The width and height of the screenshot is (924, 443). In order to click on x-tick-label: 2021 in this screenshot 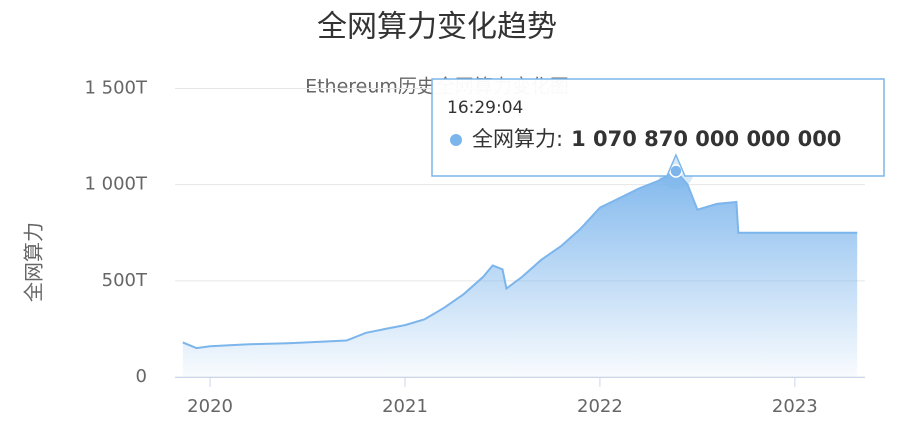, I will do `click(405, 406)`.